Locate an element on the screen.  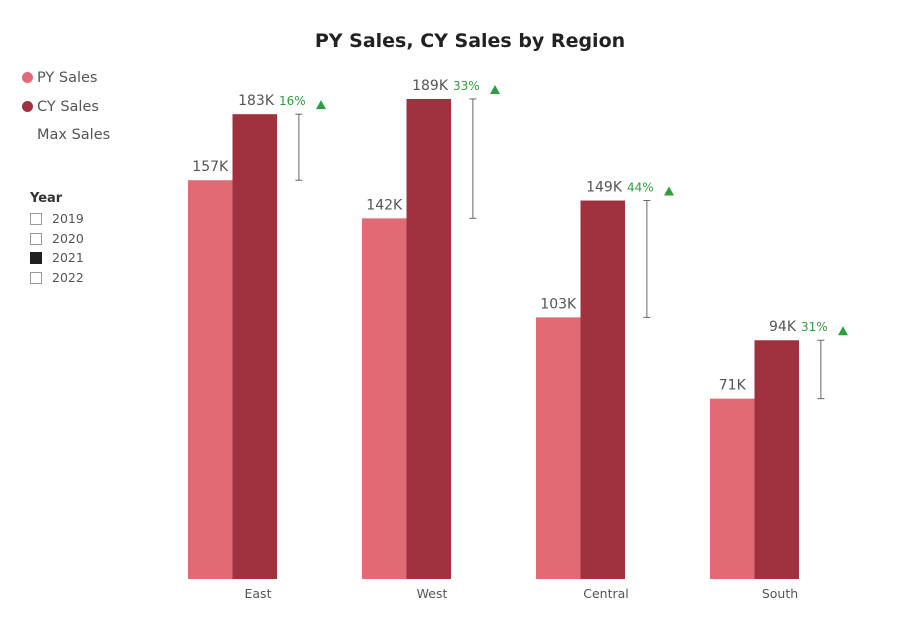
bar-cy-south is located at coordinates (776, 459).